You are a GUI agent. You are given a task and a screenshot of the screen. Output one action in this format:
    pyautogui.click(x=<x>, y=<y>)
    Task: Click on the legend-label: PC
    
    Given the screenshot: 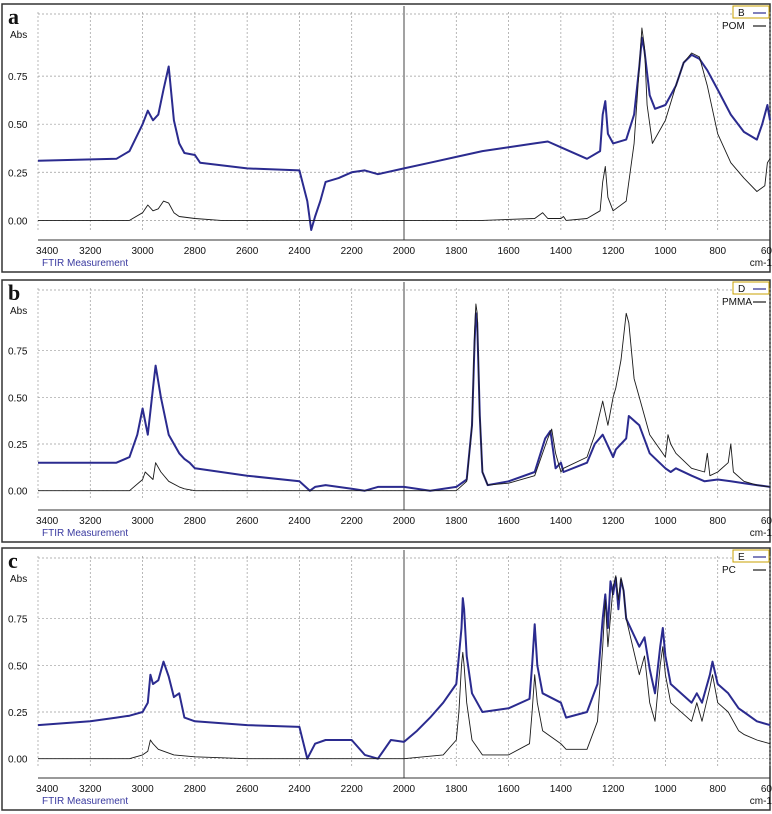 What is the action you would take?
    pyautogui.click(x=729, y=570)
    